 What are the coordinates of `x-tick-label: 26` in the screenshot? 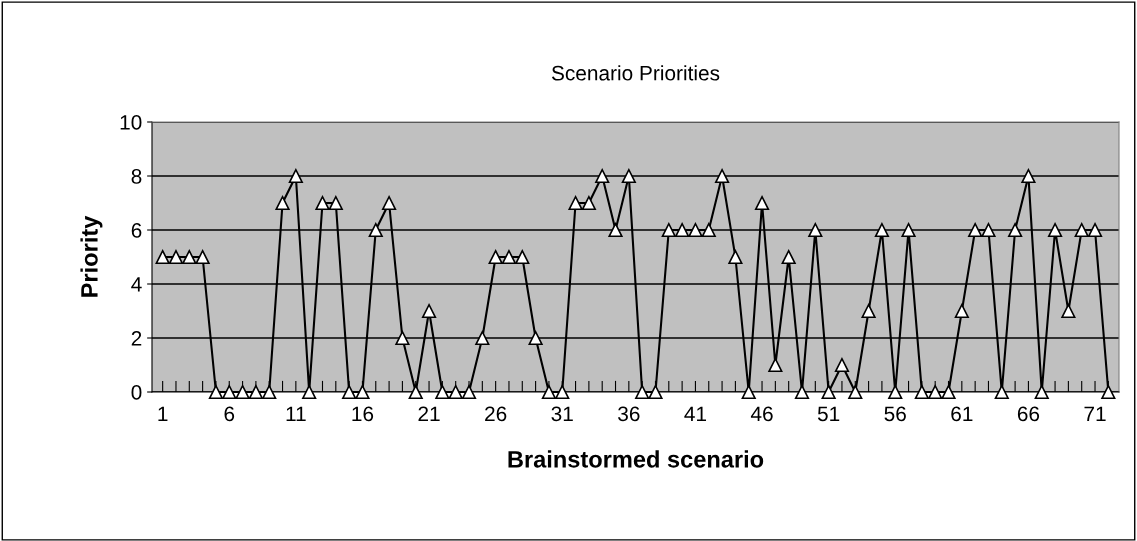 It's located at (496, 414).